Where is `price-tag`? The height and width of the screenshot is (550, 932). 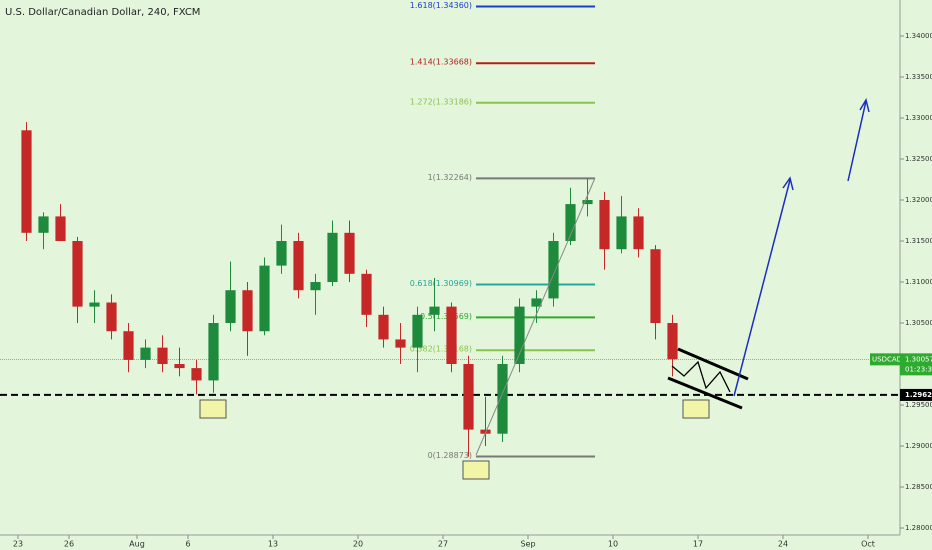 price-tag is located at coordinates (916, 364).